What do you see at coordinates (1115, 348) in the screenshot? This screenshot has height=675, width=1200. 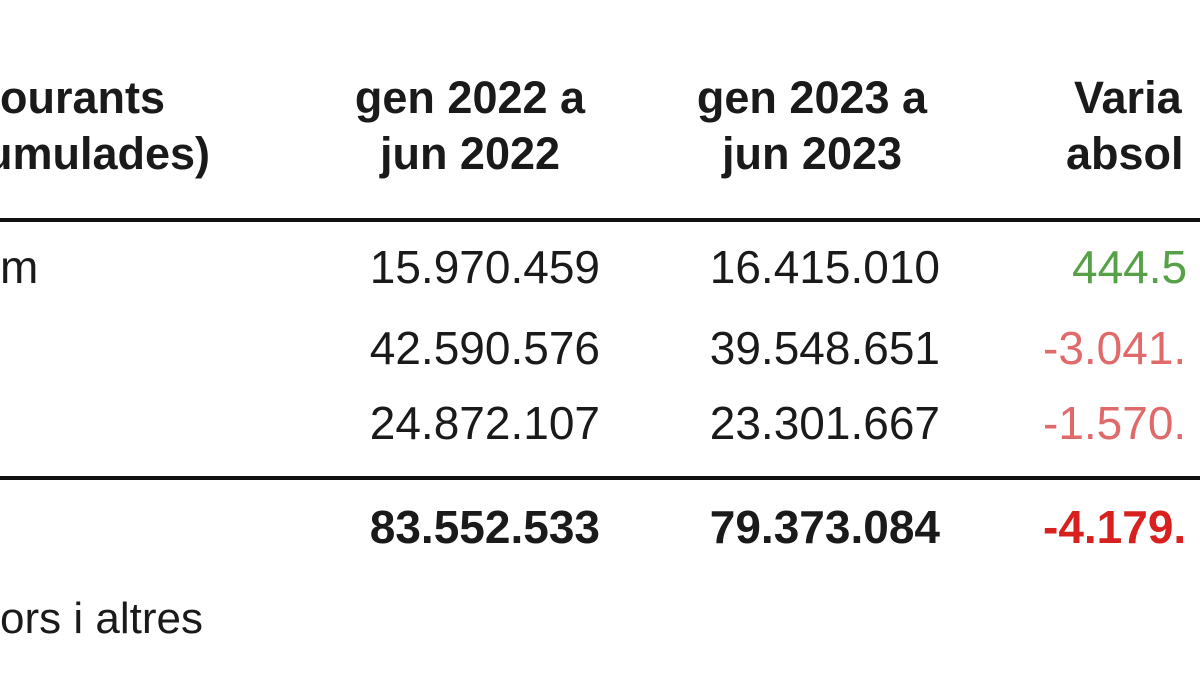 I see `row-2-variation: -3.041.` at bounding box center [1115, 348].